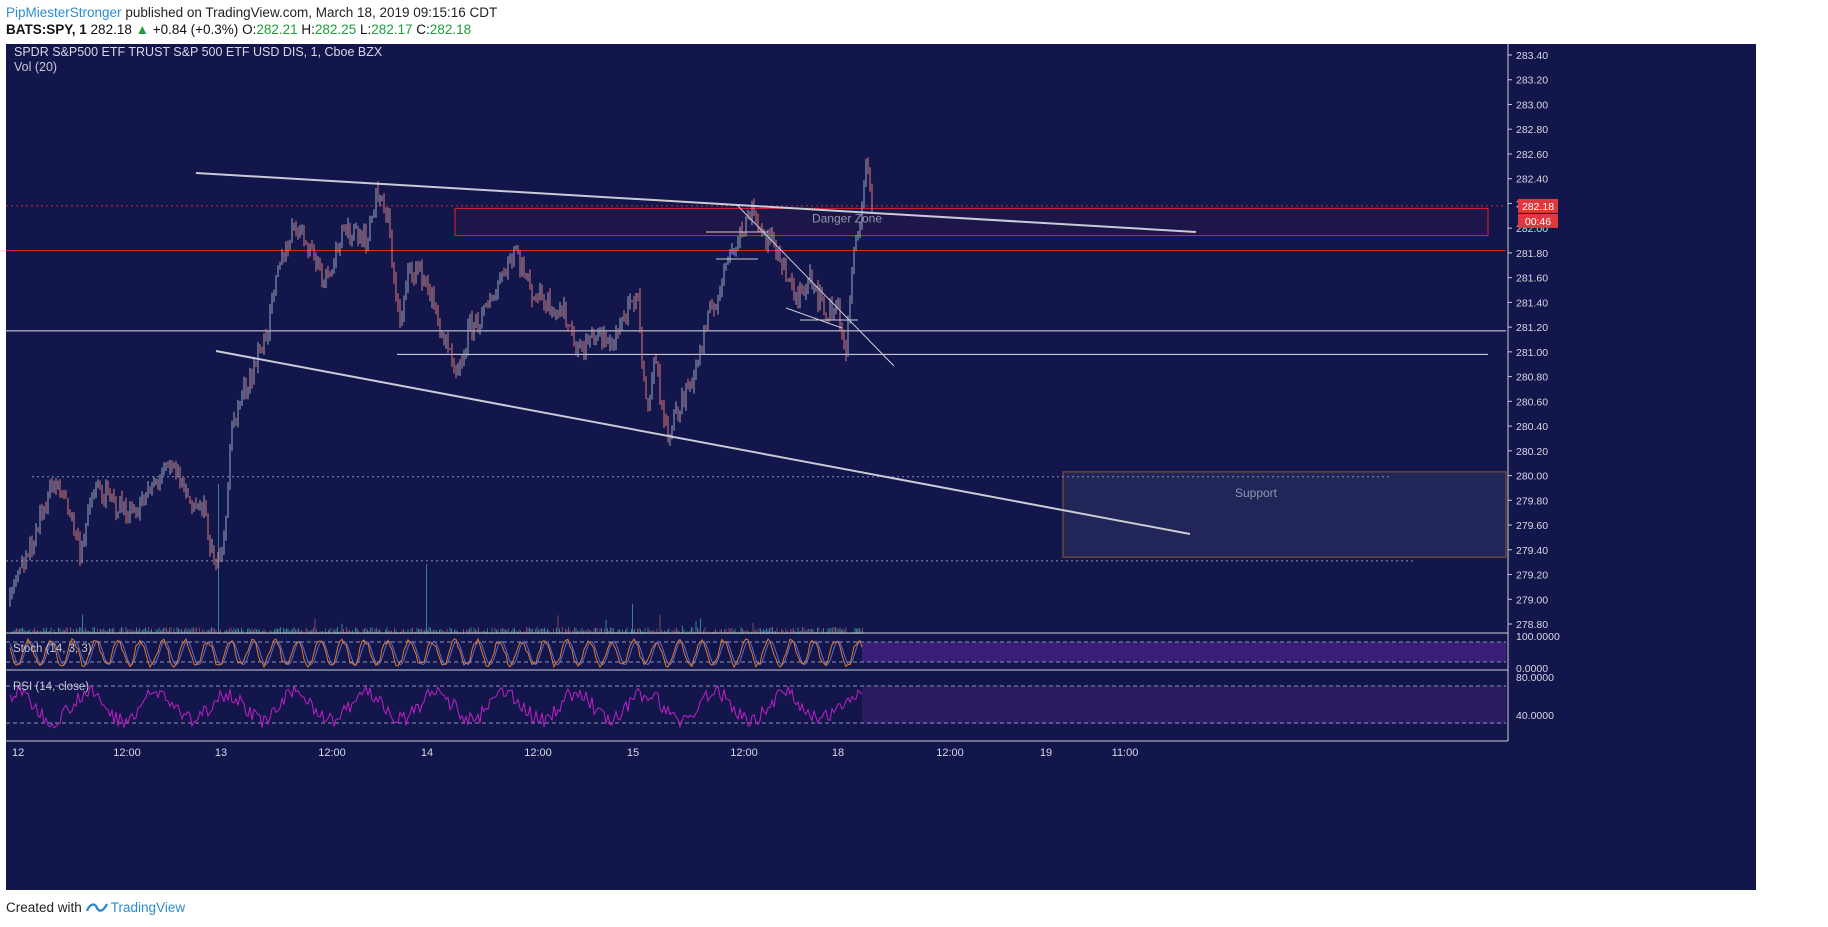  What do you see at coordinates (46, 29) in the screenshot?
I see `symbol-label: BATS:SPY, 1` at bounding box center [46, 29].